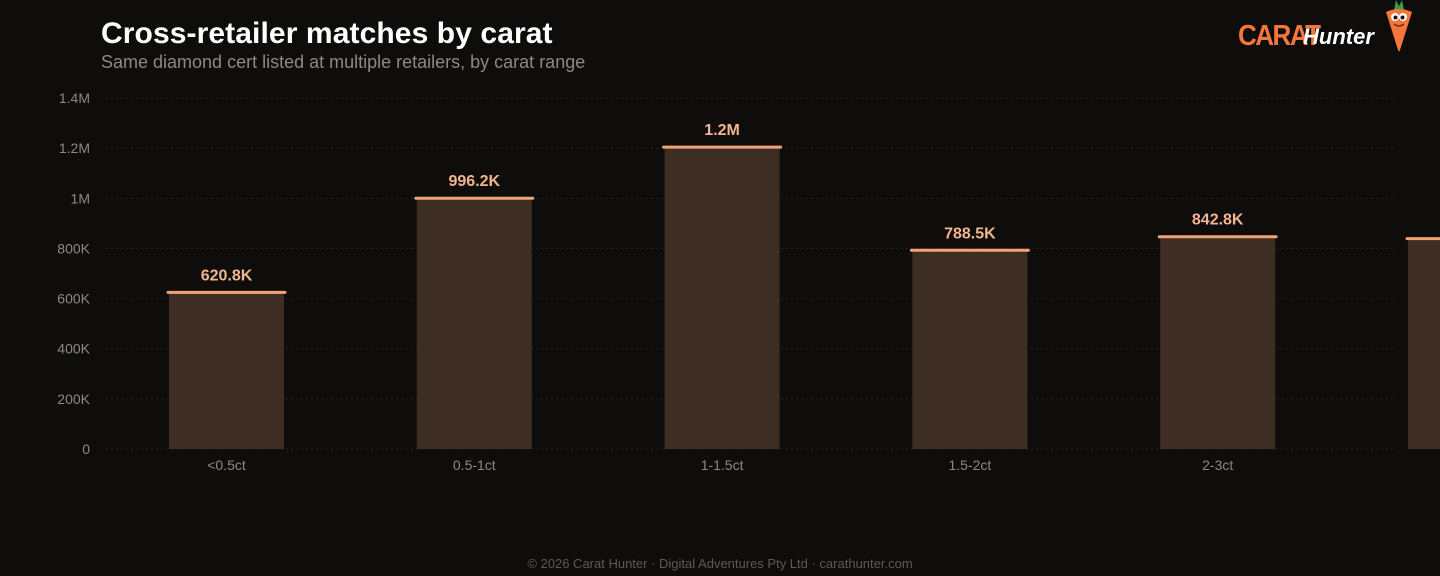 This screenshot has height=576, width=1440. Describe the element at coordinates (1217, 465) in the screenshot. I see `x-tick-label: 2-3ct` at that location.